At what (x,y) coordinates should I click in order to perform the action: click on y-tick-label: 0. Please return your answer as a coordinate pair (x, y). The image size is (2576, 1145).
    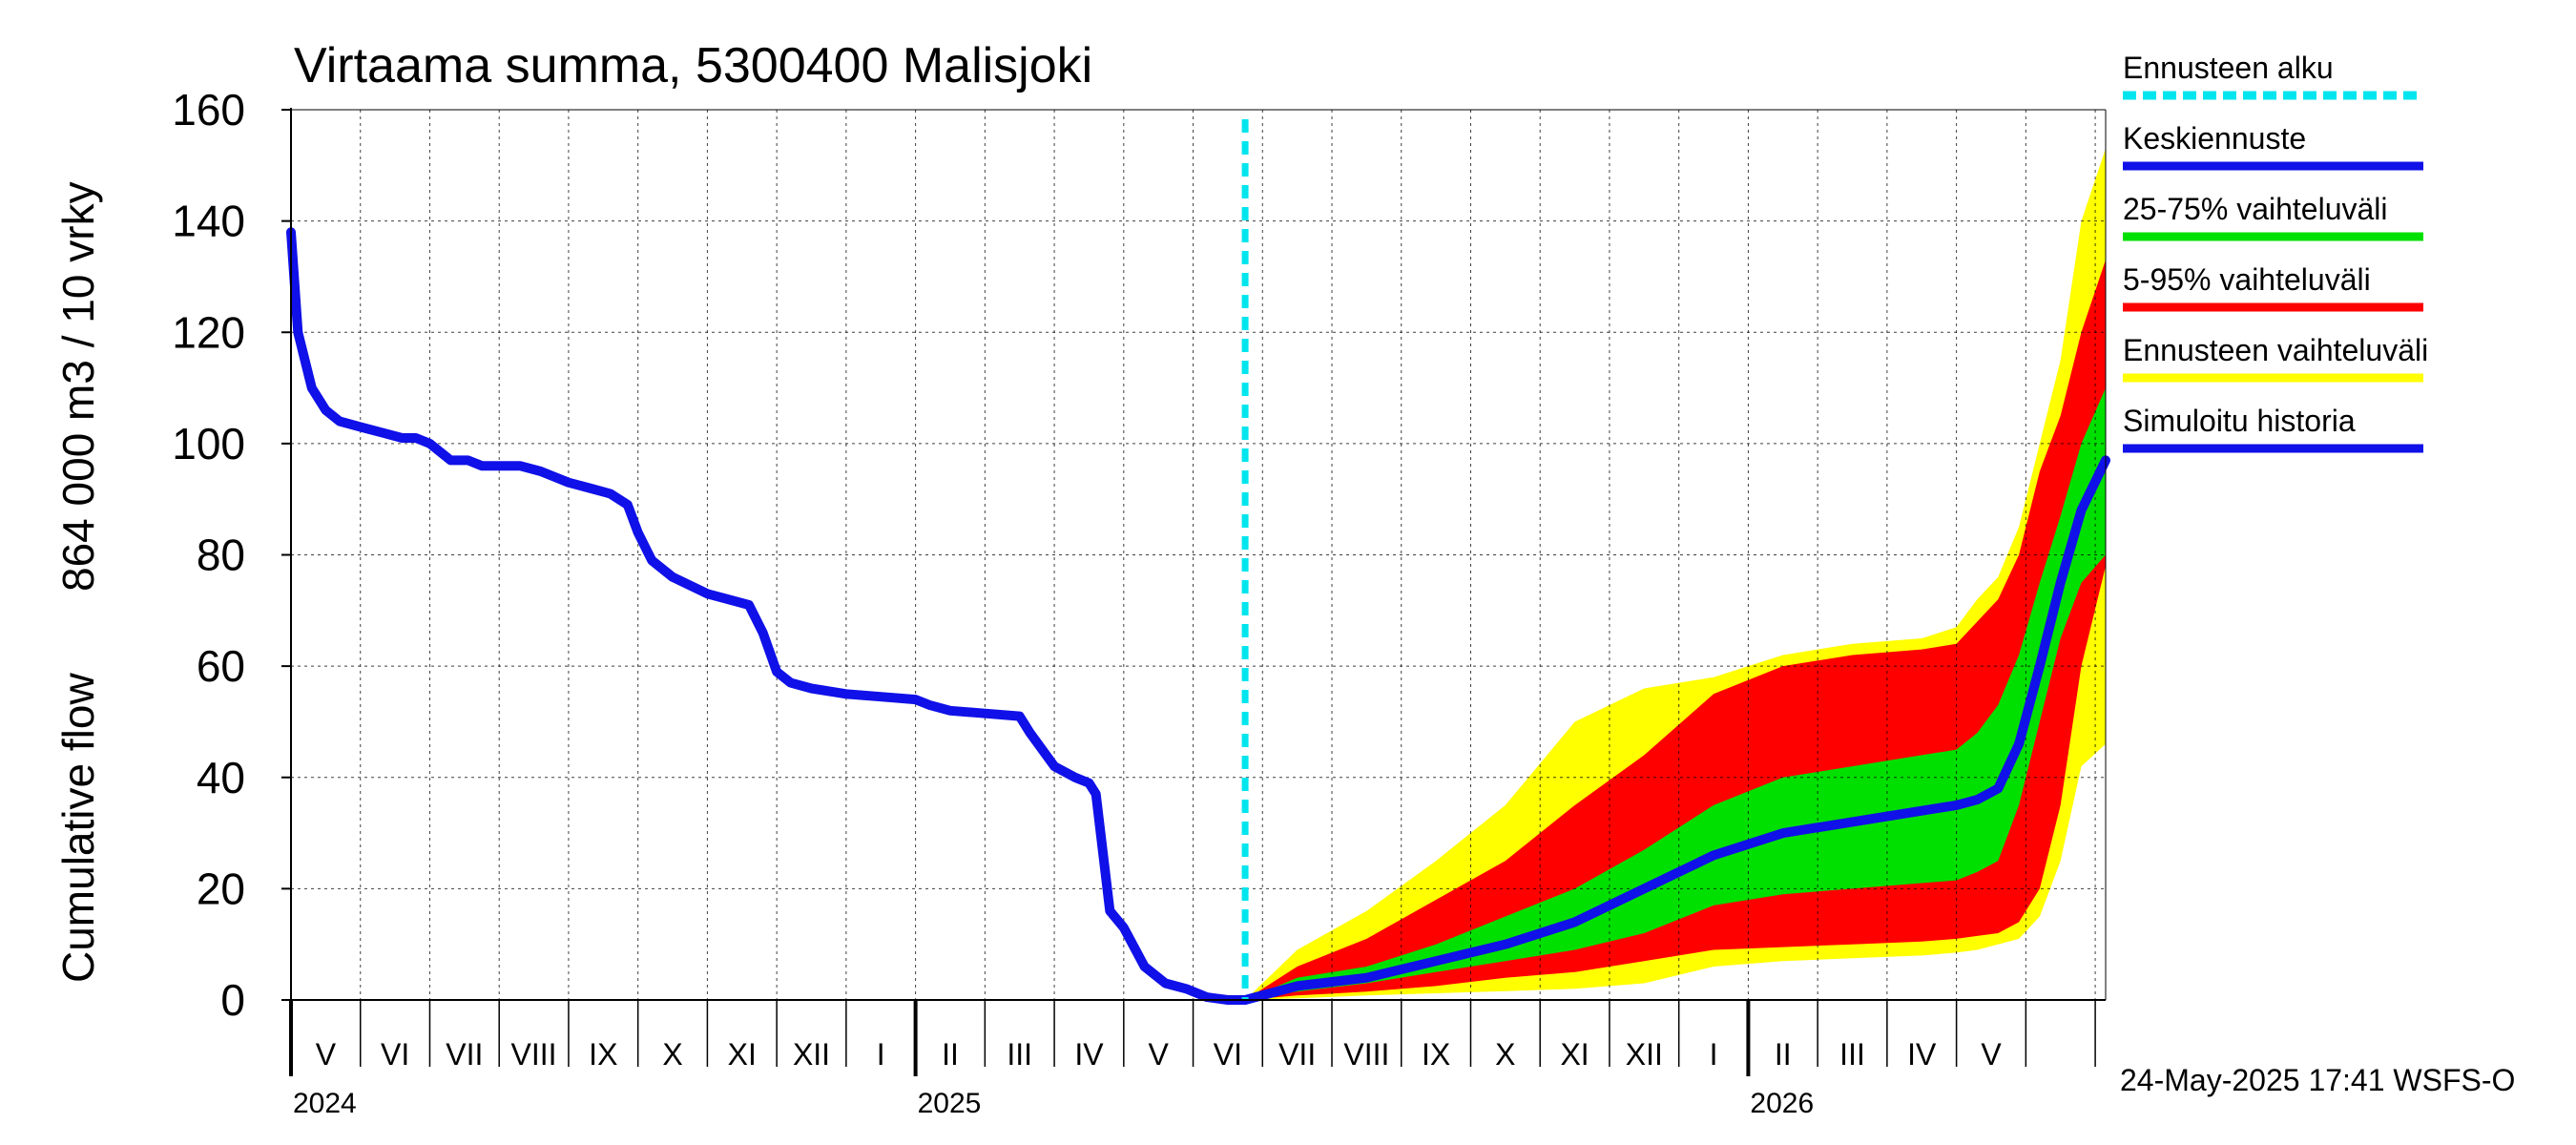
    Looking at the image, I should click on (232, 1000).